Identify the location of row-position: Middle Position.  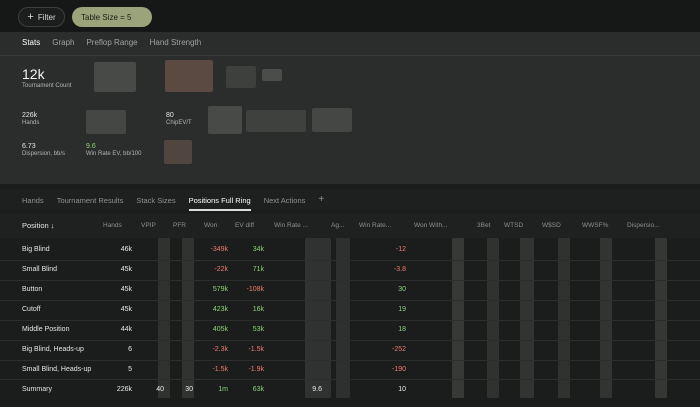
(46, 329).